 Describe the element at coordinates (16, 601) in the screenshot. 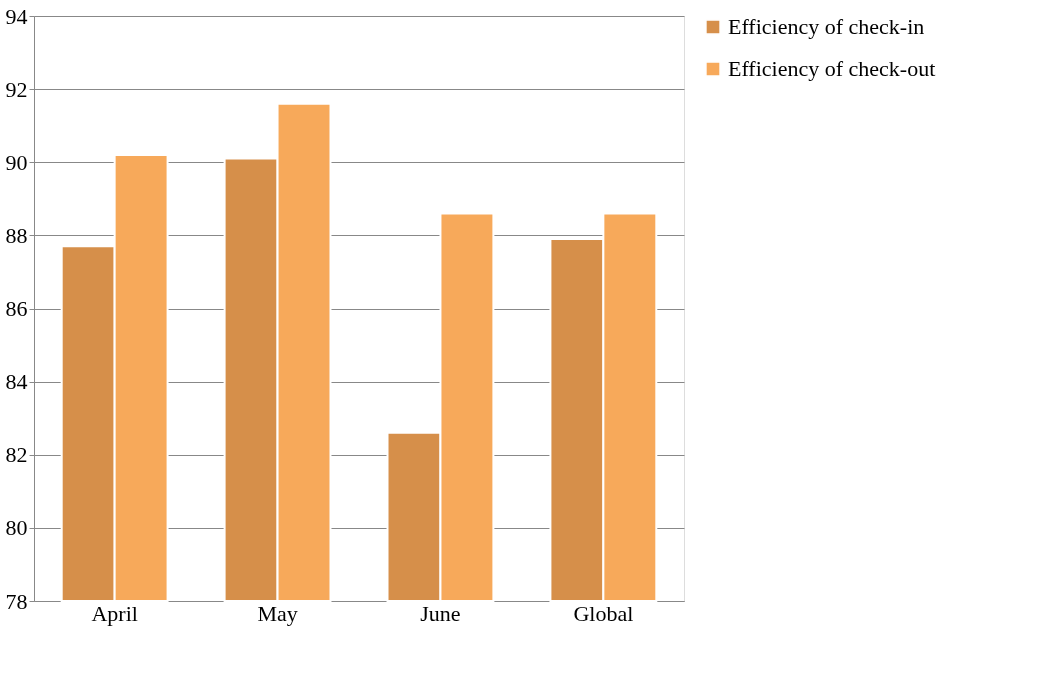

I see `y-tick-label: 78` at that location.